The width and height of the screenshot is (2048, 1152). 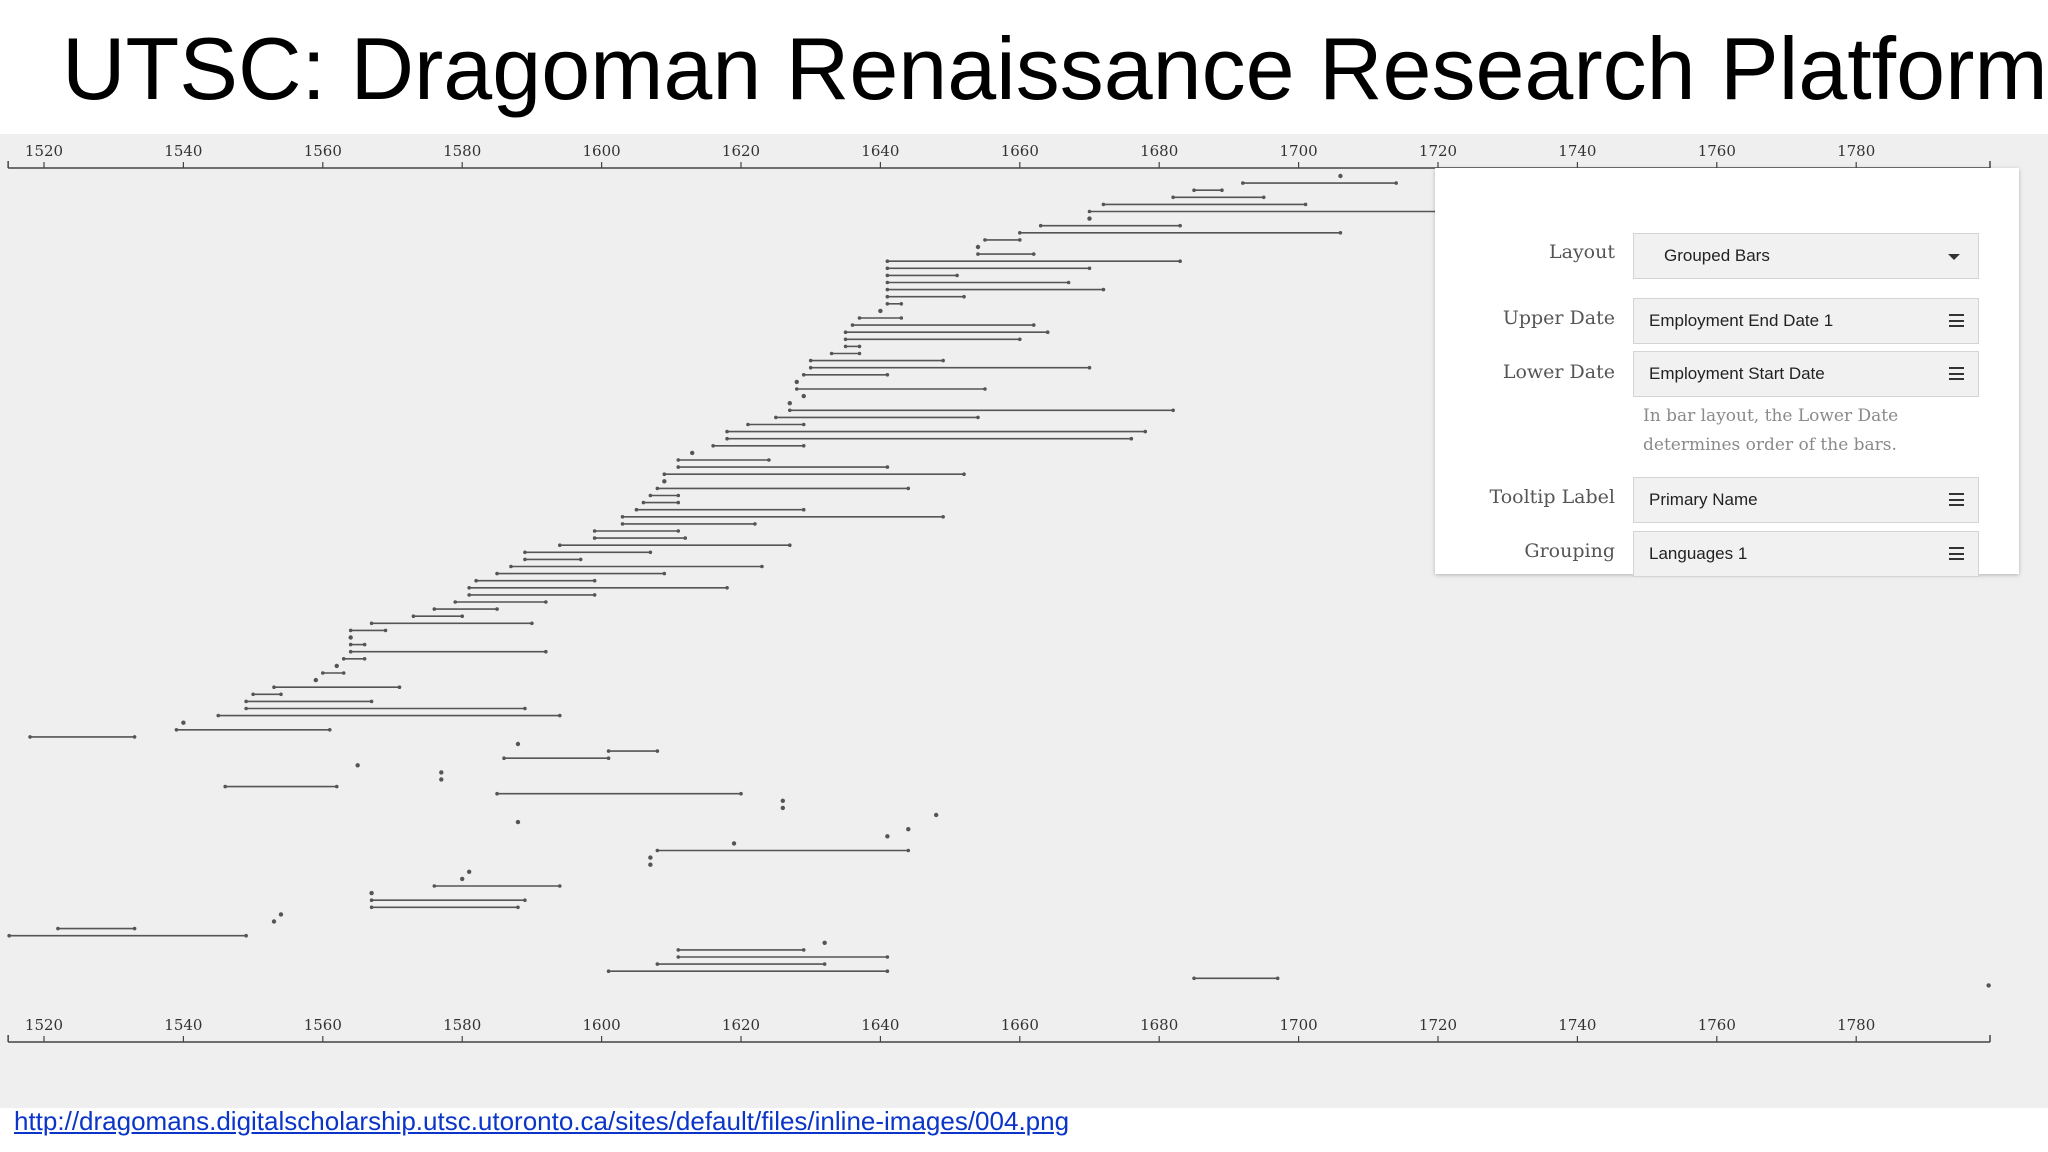 What do you see at coordinates (1806, 256) in the screenshot?
I see `layout-select: Grouped Bars` at bounding box center [1806, 256].